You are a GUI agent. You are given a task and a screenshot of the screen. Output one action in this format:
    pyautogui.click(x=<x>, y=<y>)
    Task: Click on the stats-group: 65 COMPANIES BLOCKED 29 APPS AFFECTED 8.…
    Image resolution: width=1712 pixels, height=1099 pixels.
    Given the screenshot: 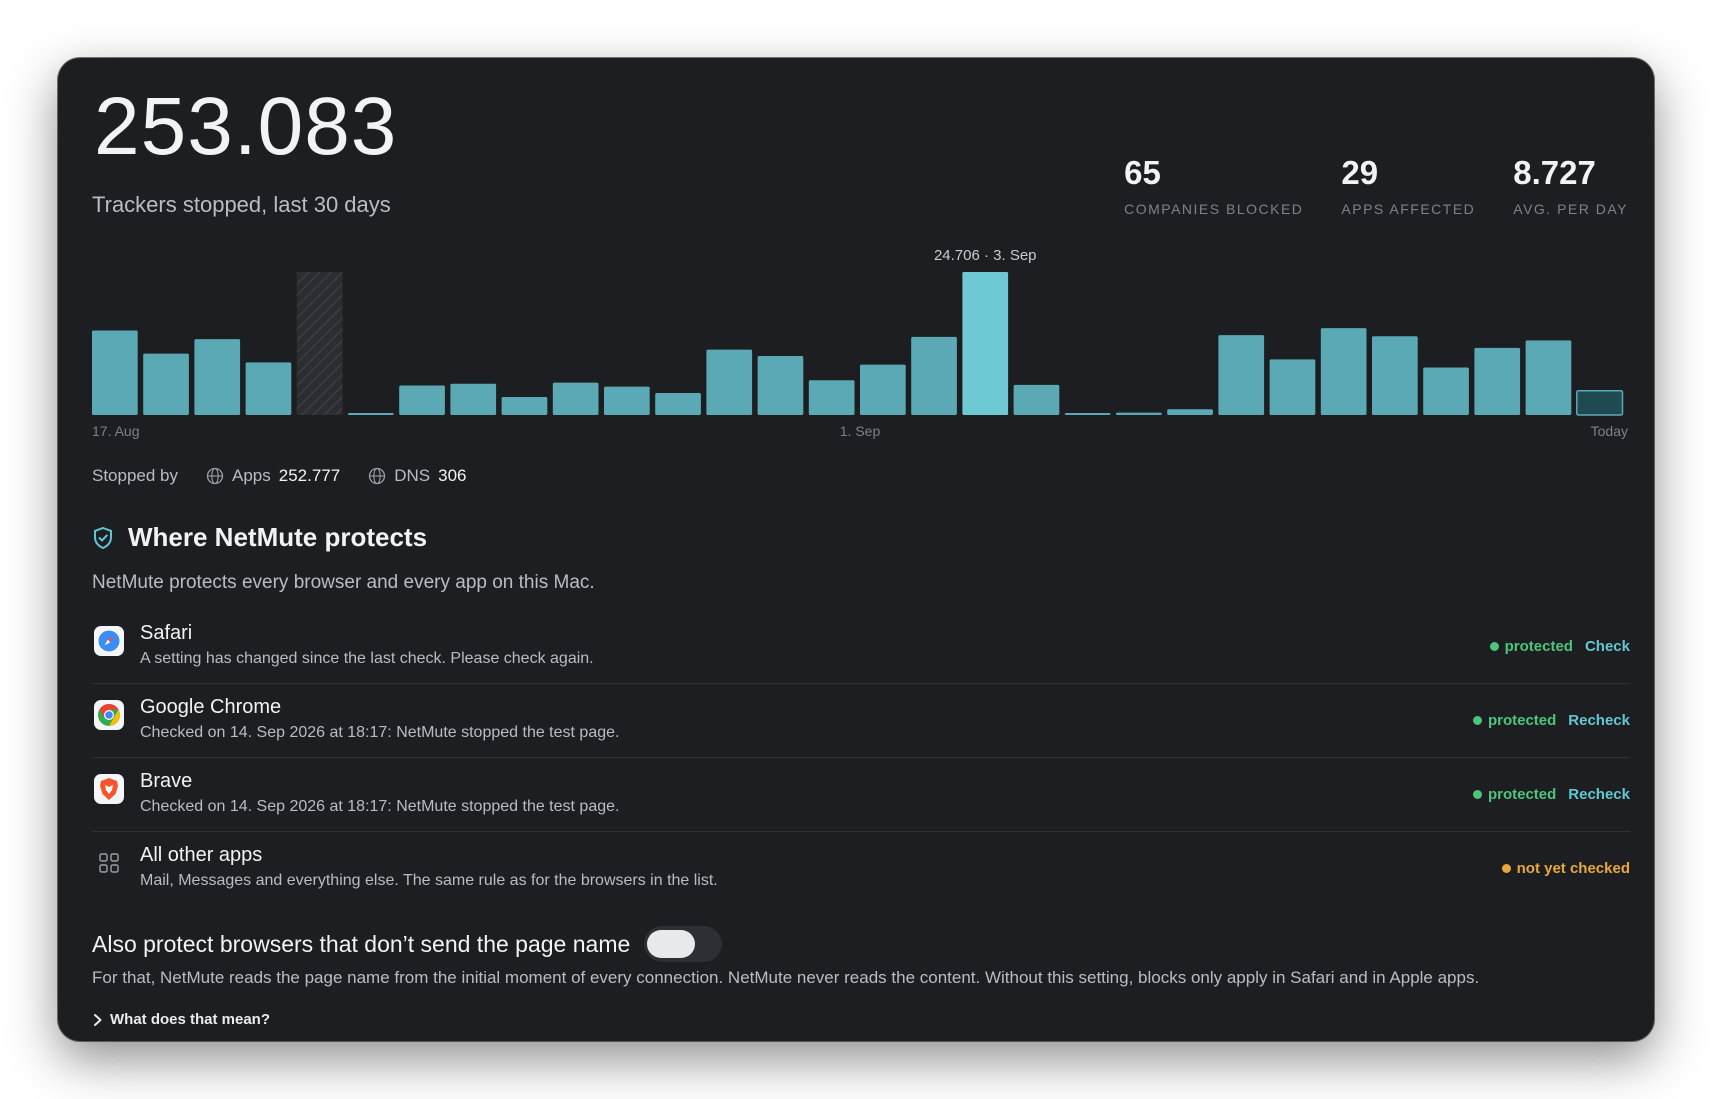 What is the action you would take?
    pyautogui.click(x=1376, y=186)
    